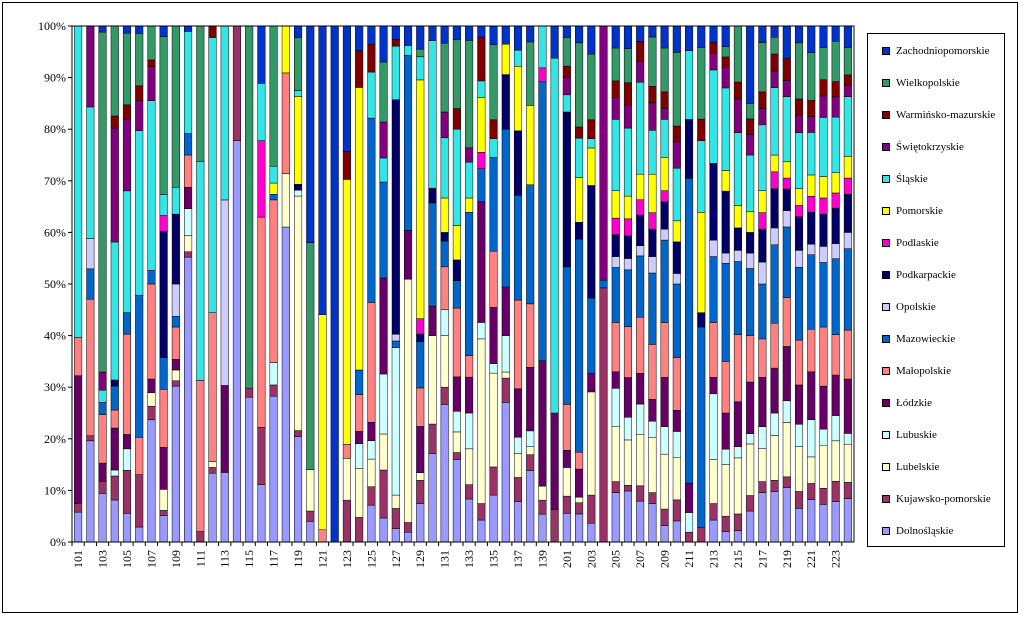 This screenshot has width=1024, height=617. I want to click on x-tick-label: 113, so click(225, 559).